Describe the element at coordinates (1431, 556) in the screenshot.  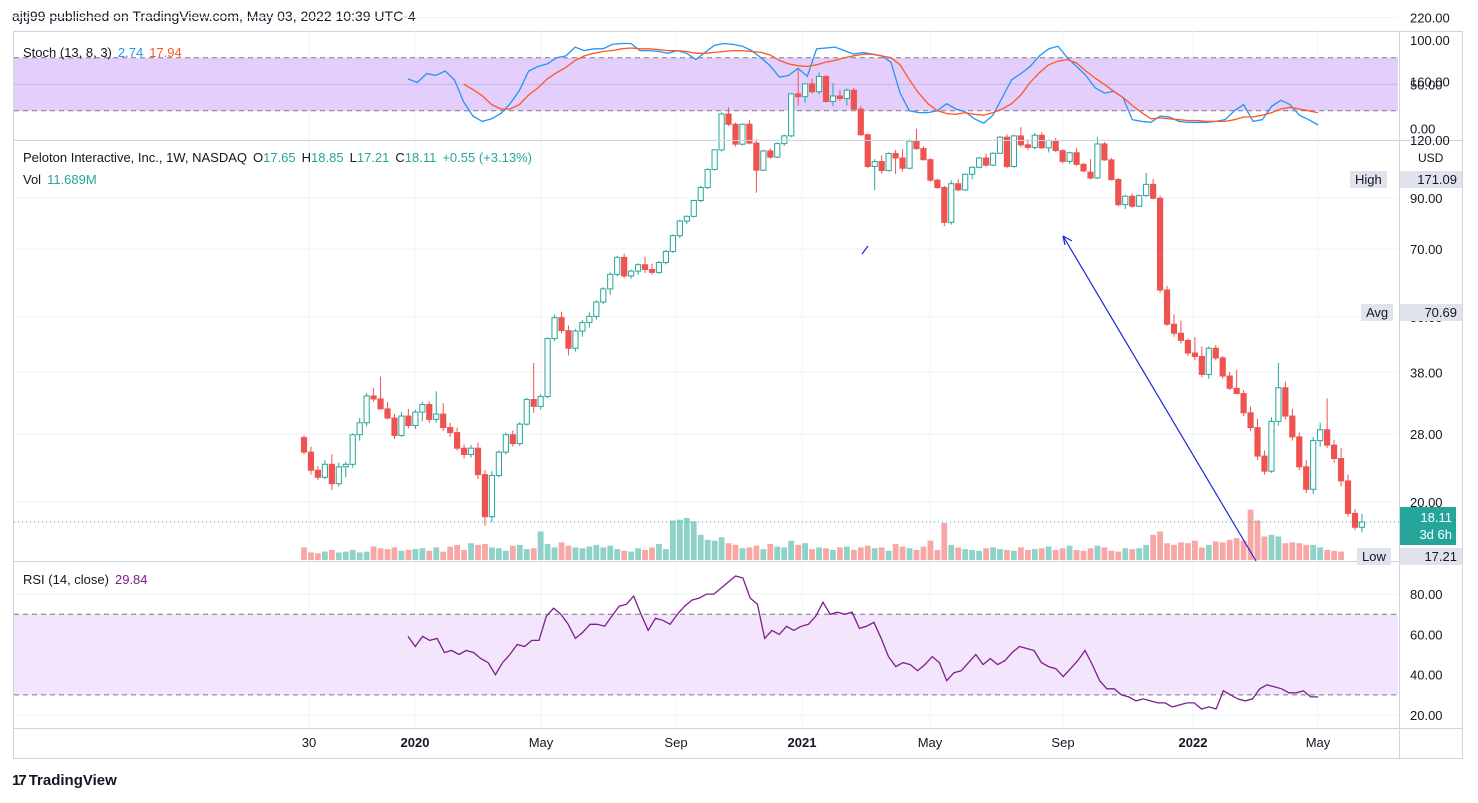
I see `low-marker-value: 17.21` at that location.